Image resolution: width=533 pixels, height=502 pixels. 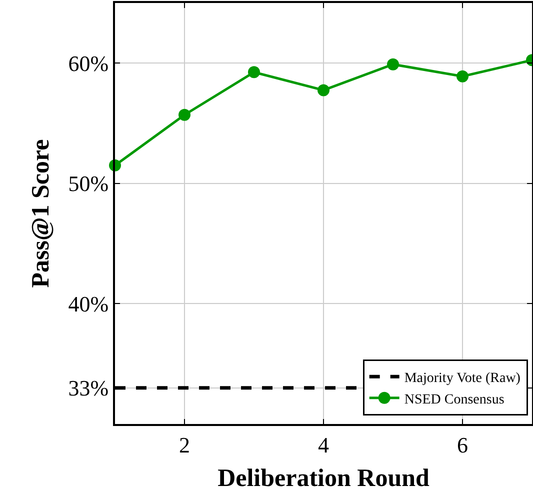 What do you see at coordinates (88, 63) in the screenshot?
I see `y-tick-label: 60%` at bounding box center [88, 63].